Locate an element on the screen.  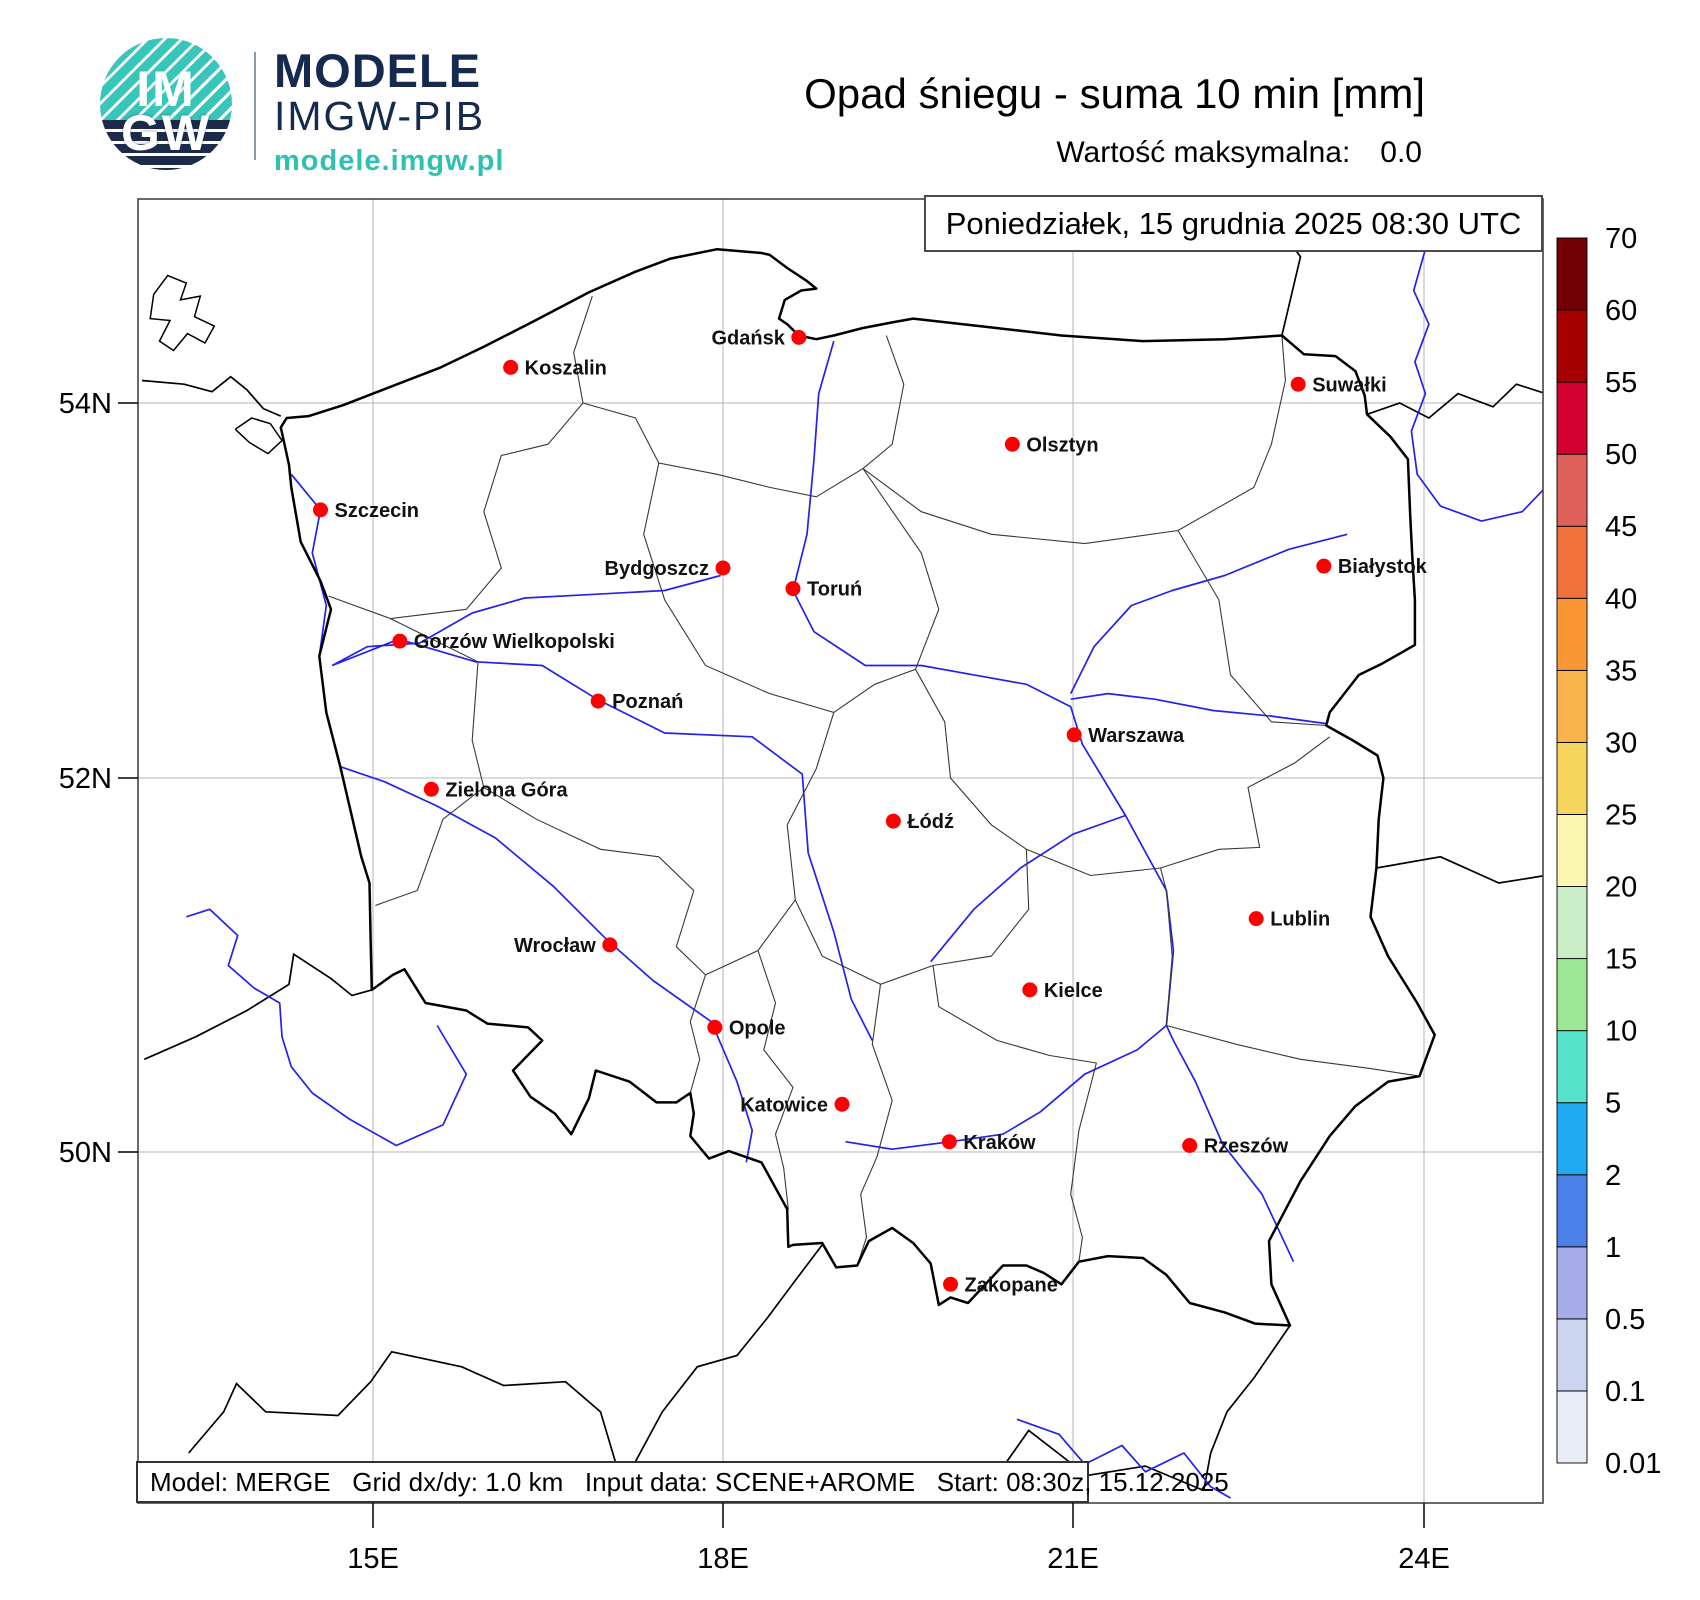
x-axis-label: 15E is located at coordinates (373, 1559).